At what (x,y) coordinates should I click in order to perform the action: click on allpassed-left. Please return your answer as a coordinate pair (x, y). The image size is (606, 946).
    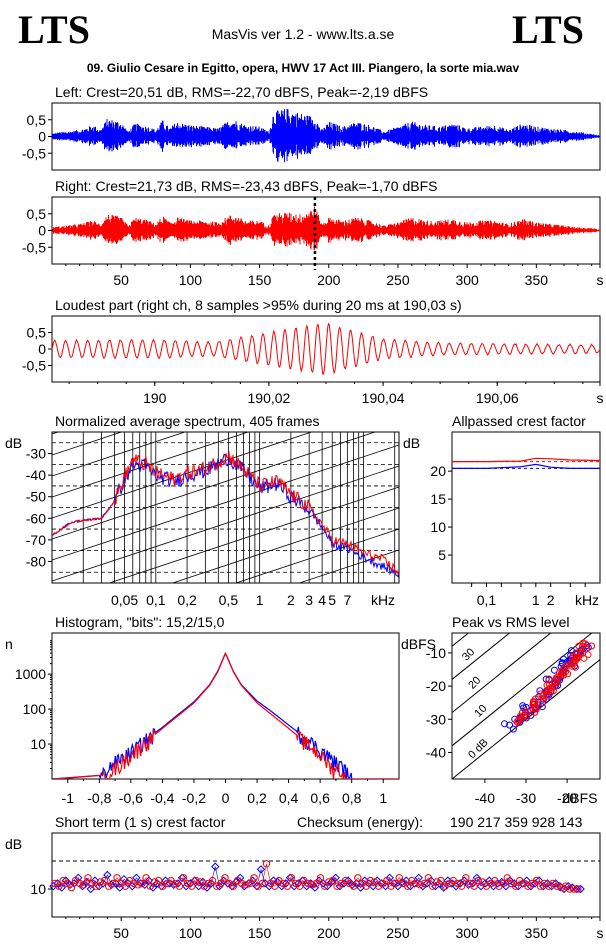
    Looking at the image, I should click on (526, 466).